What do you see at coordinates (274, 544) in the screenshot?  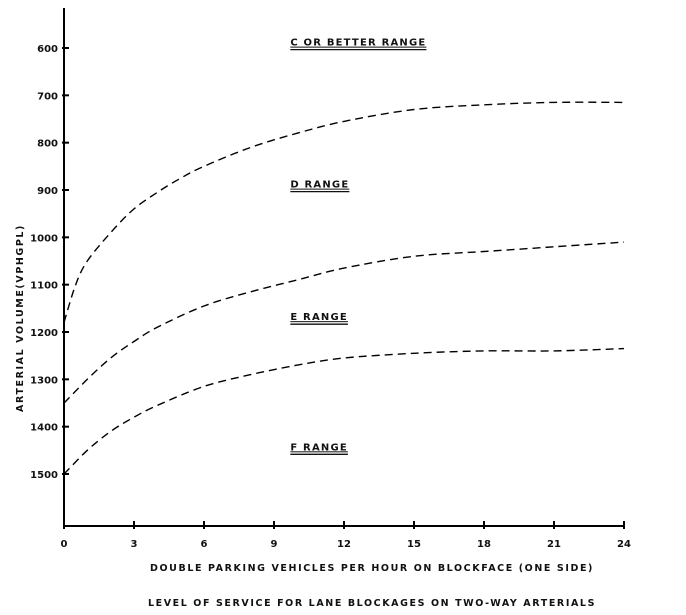 I see `x-tick-label: 9` at bounding box center [274, 544].